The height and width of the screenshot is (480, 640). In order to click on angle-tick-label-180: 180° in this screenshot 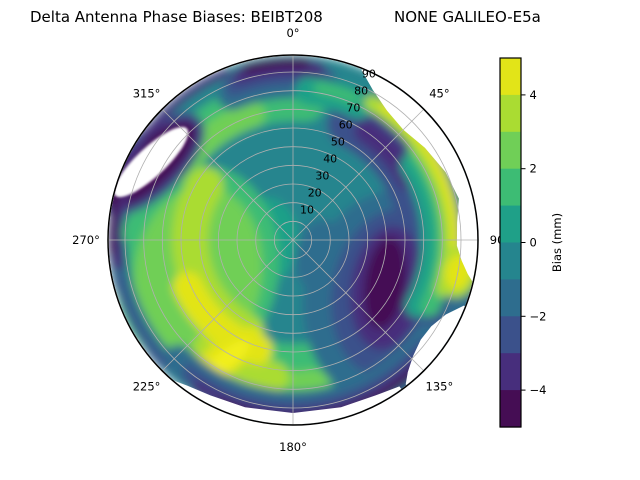, I will do `click(293, 447)`.